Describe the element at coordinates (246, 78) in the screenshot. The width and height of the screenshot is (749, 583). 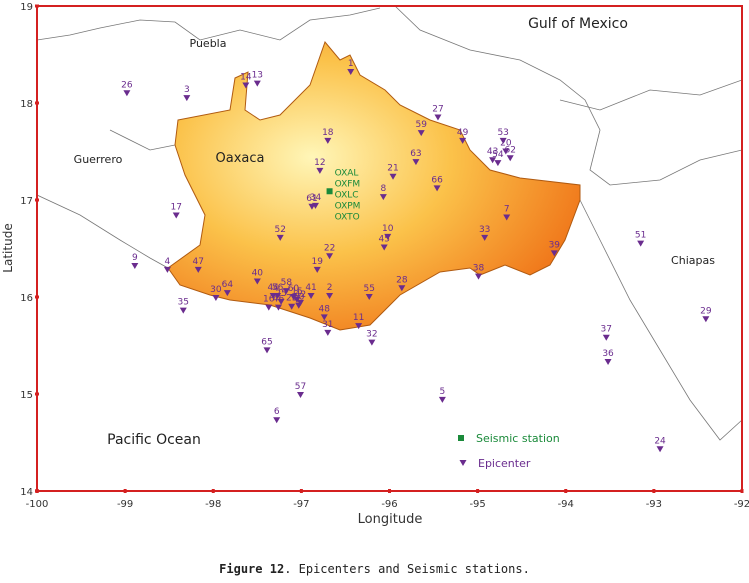
I see `epicenter-label: 14` at that location.